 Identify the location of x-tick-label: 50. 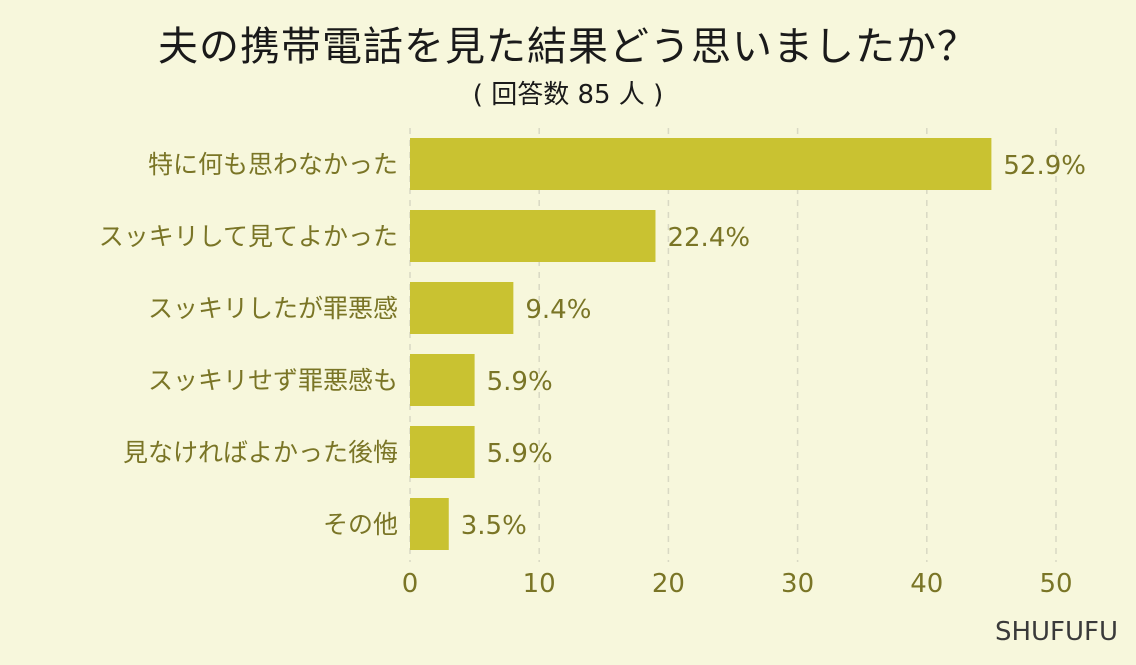
(1055, 584).